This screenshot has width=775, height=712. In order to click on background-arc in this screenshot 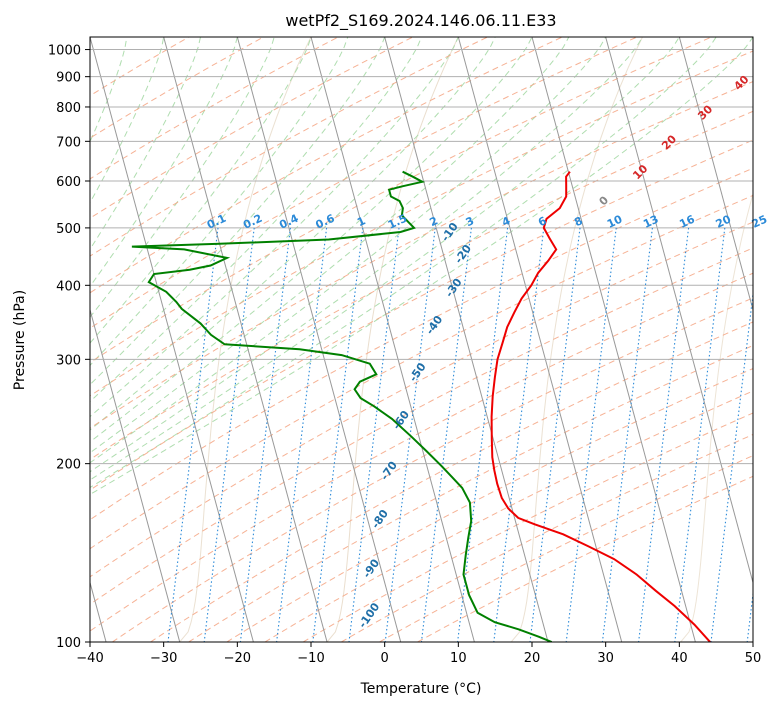, I will do `click(728, 339)`.